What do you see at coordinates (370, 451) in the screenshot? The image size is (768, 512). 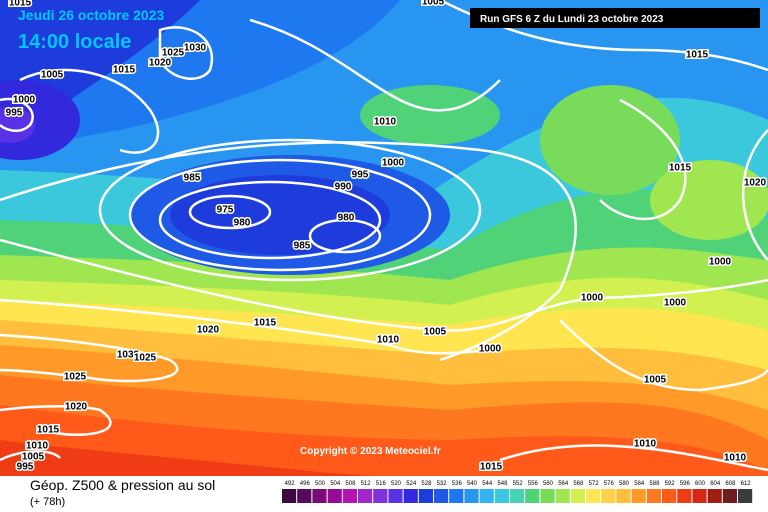 I see `copyright: Copyright © 2023 Meteociel.fr` at bounding box center [370, 451].